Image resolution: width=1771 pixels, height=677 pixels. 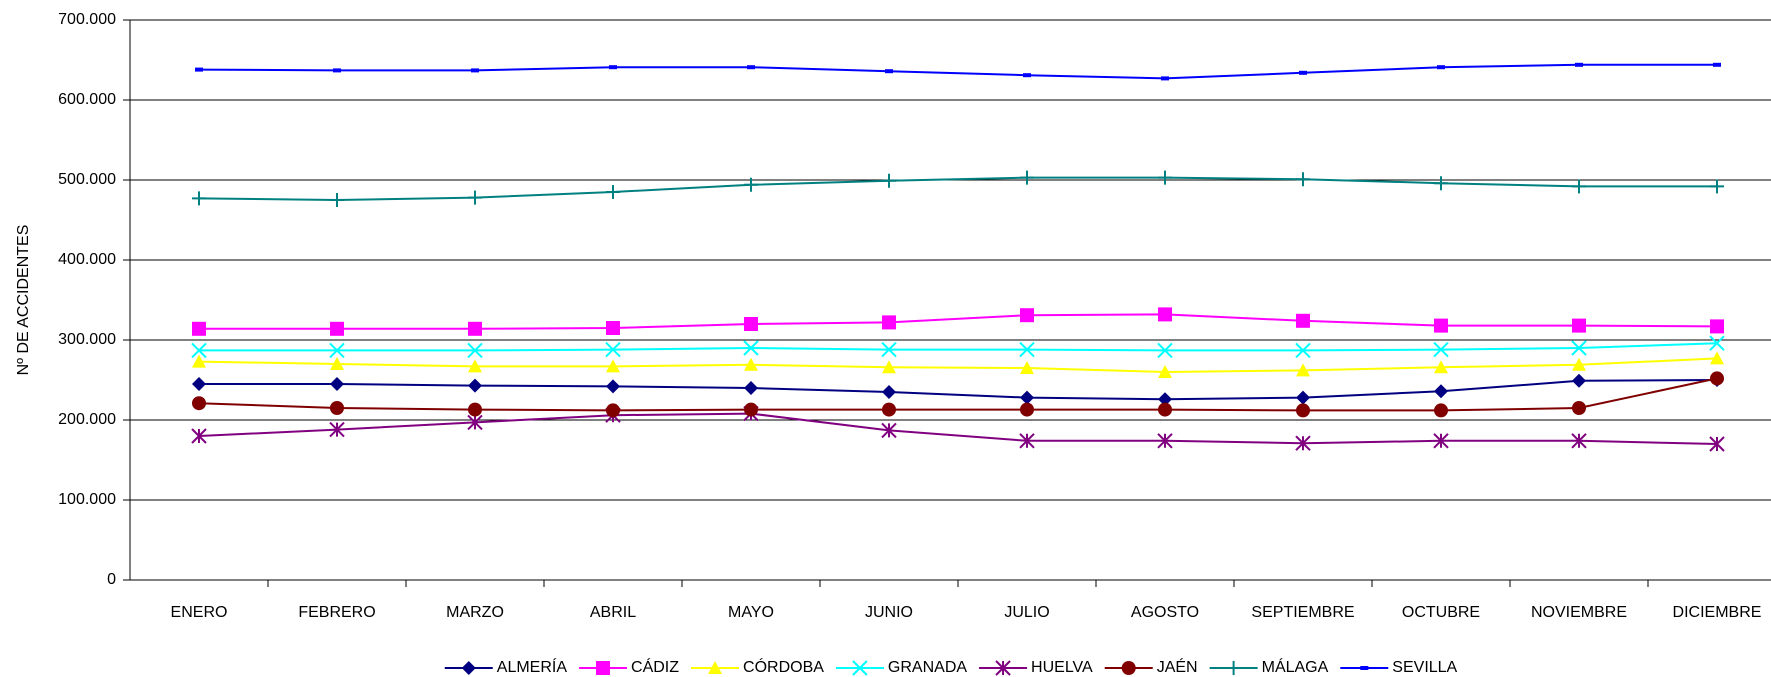 What do you see at coordinates (87, 19) in the screenshot?
I see `y-tick-label: 700.000` at bounding box center [87, 19].